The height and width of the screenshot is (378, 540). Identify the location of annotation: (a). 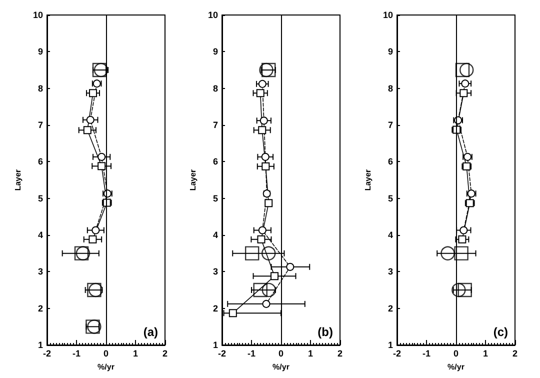
(150, 332).